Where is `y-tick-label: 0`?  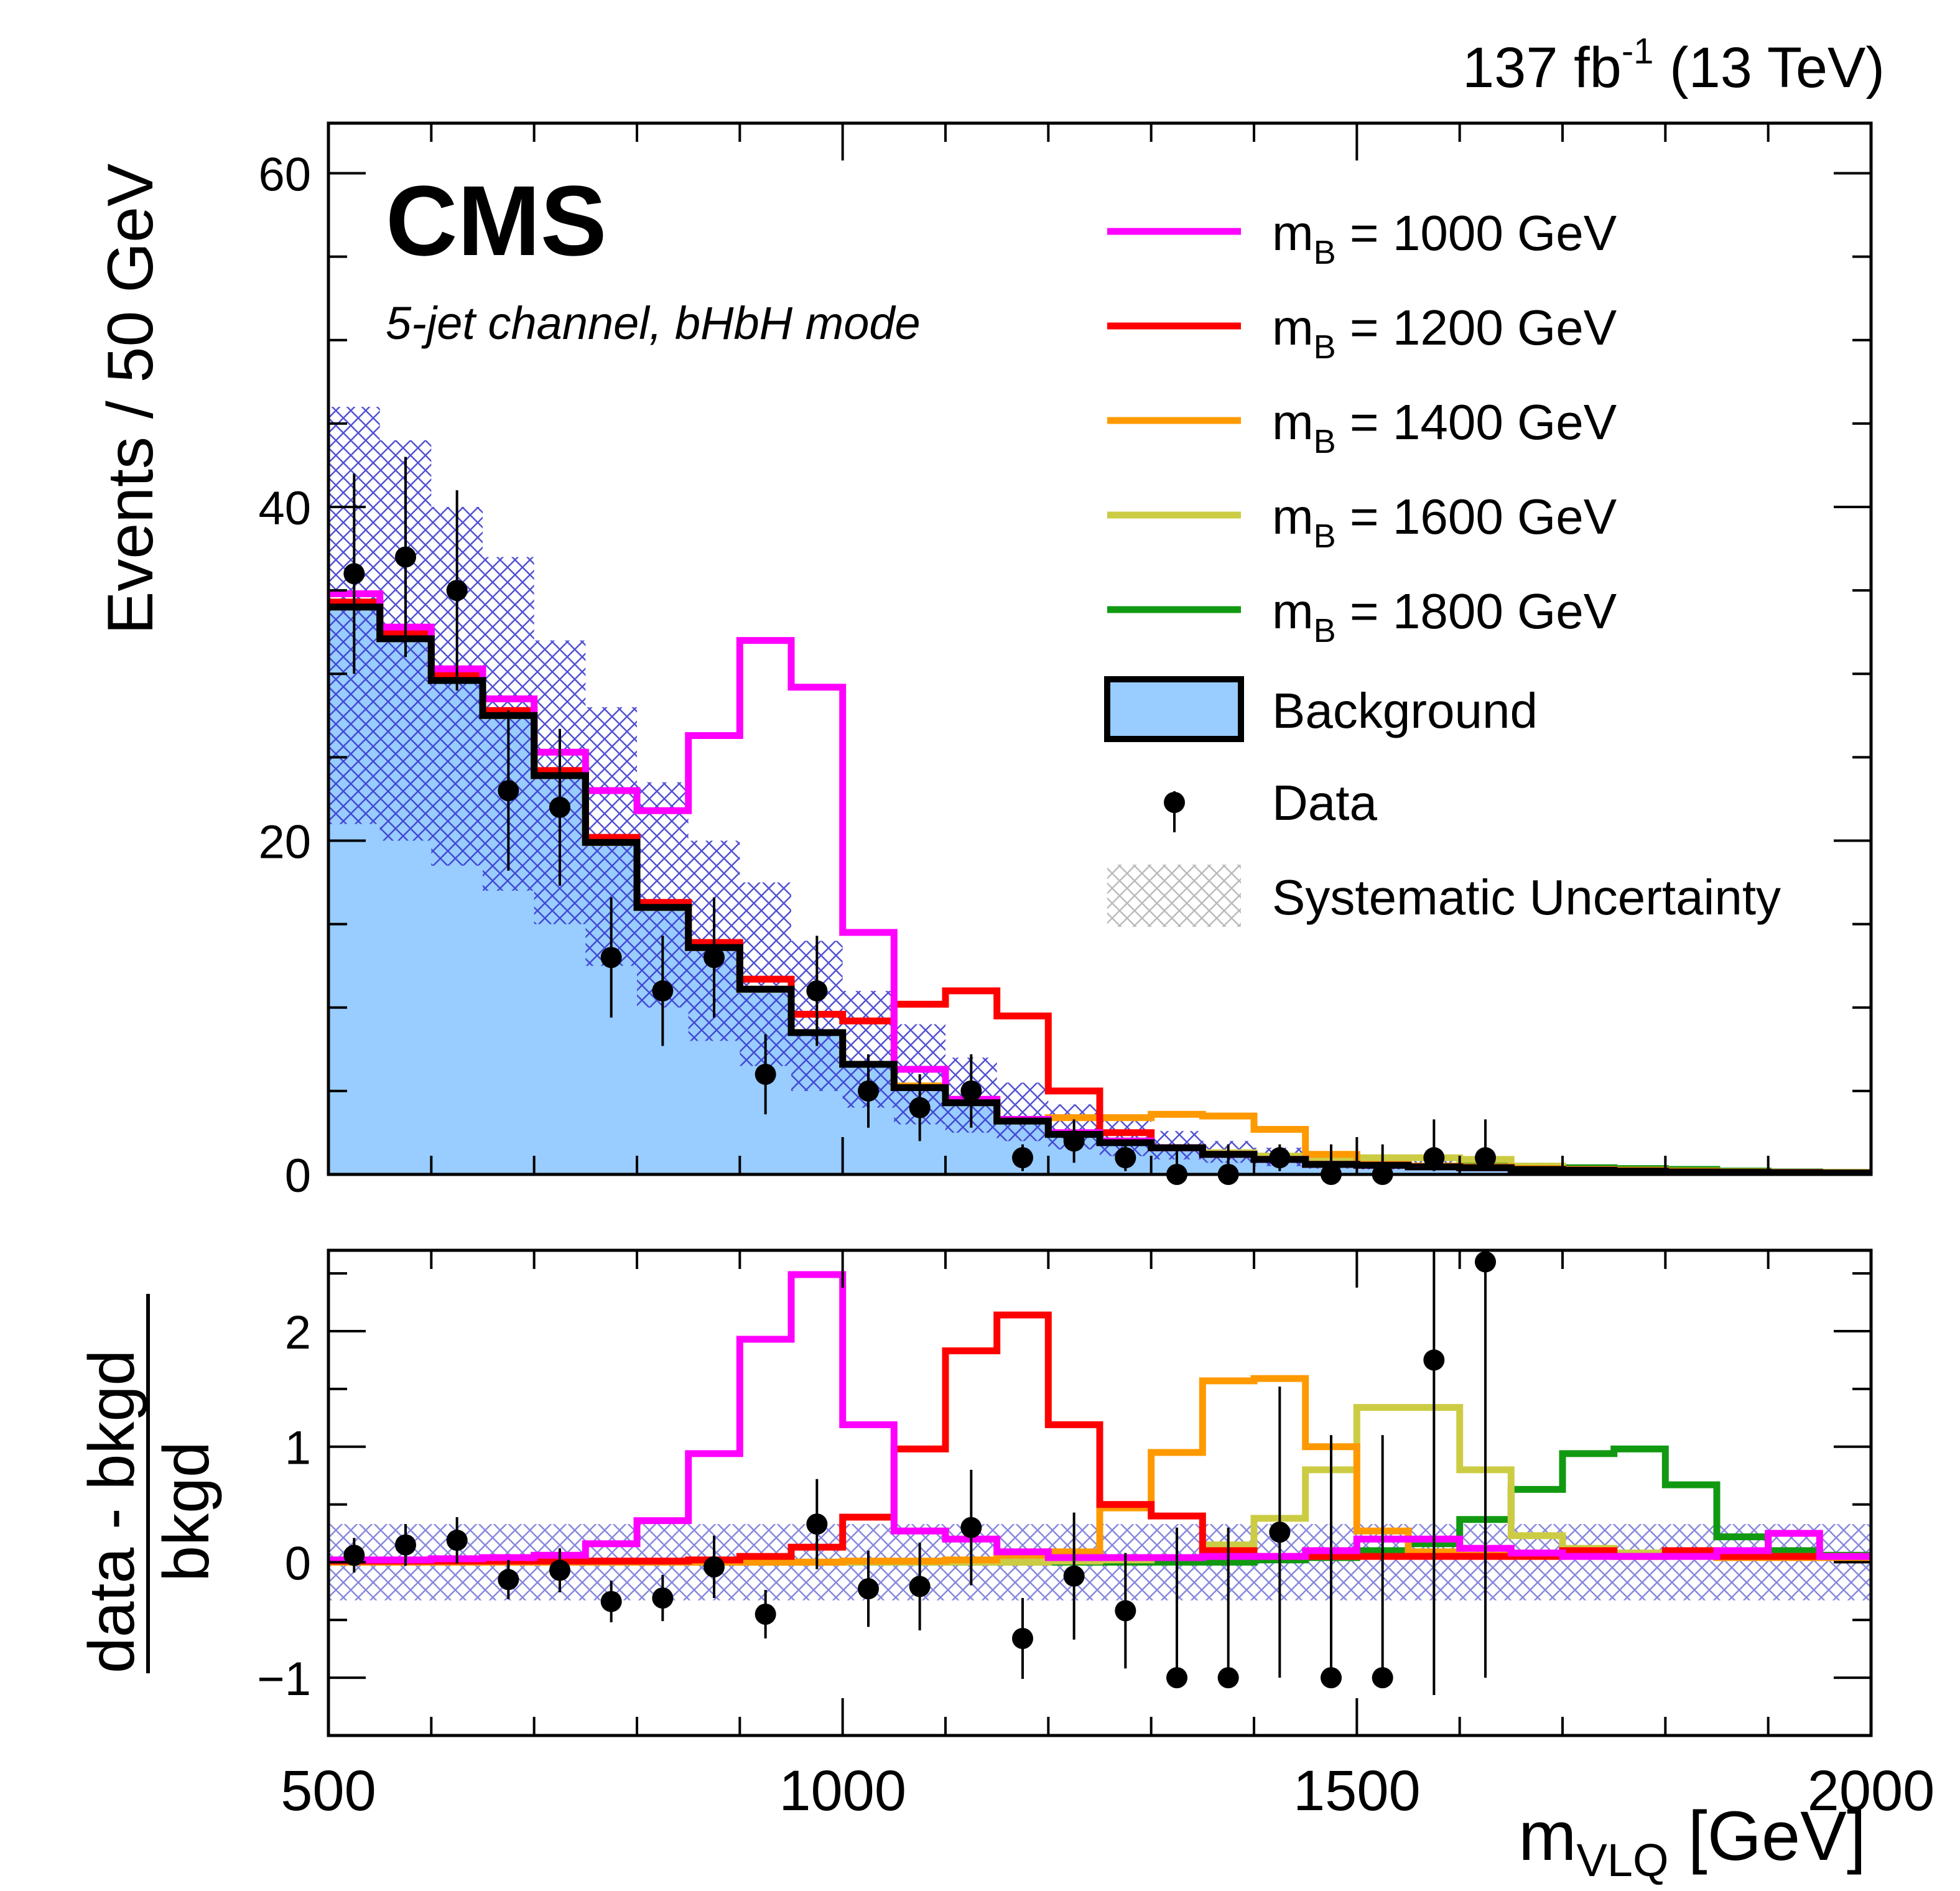
y-tick-label: 0 is located at coordinates (298, 1176).